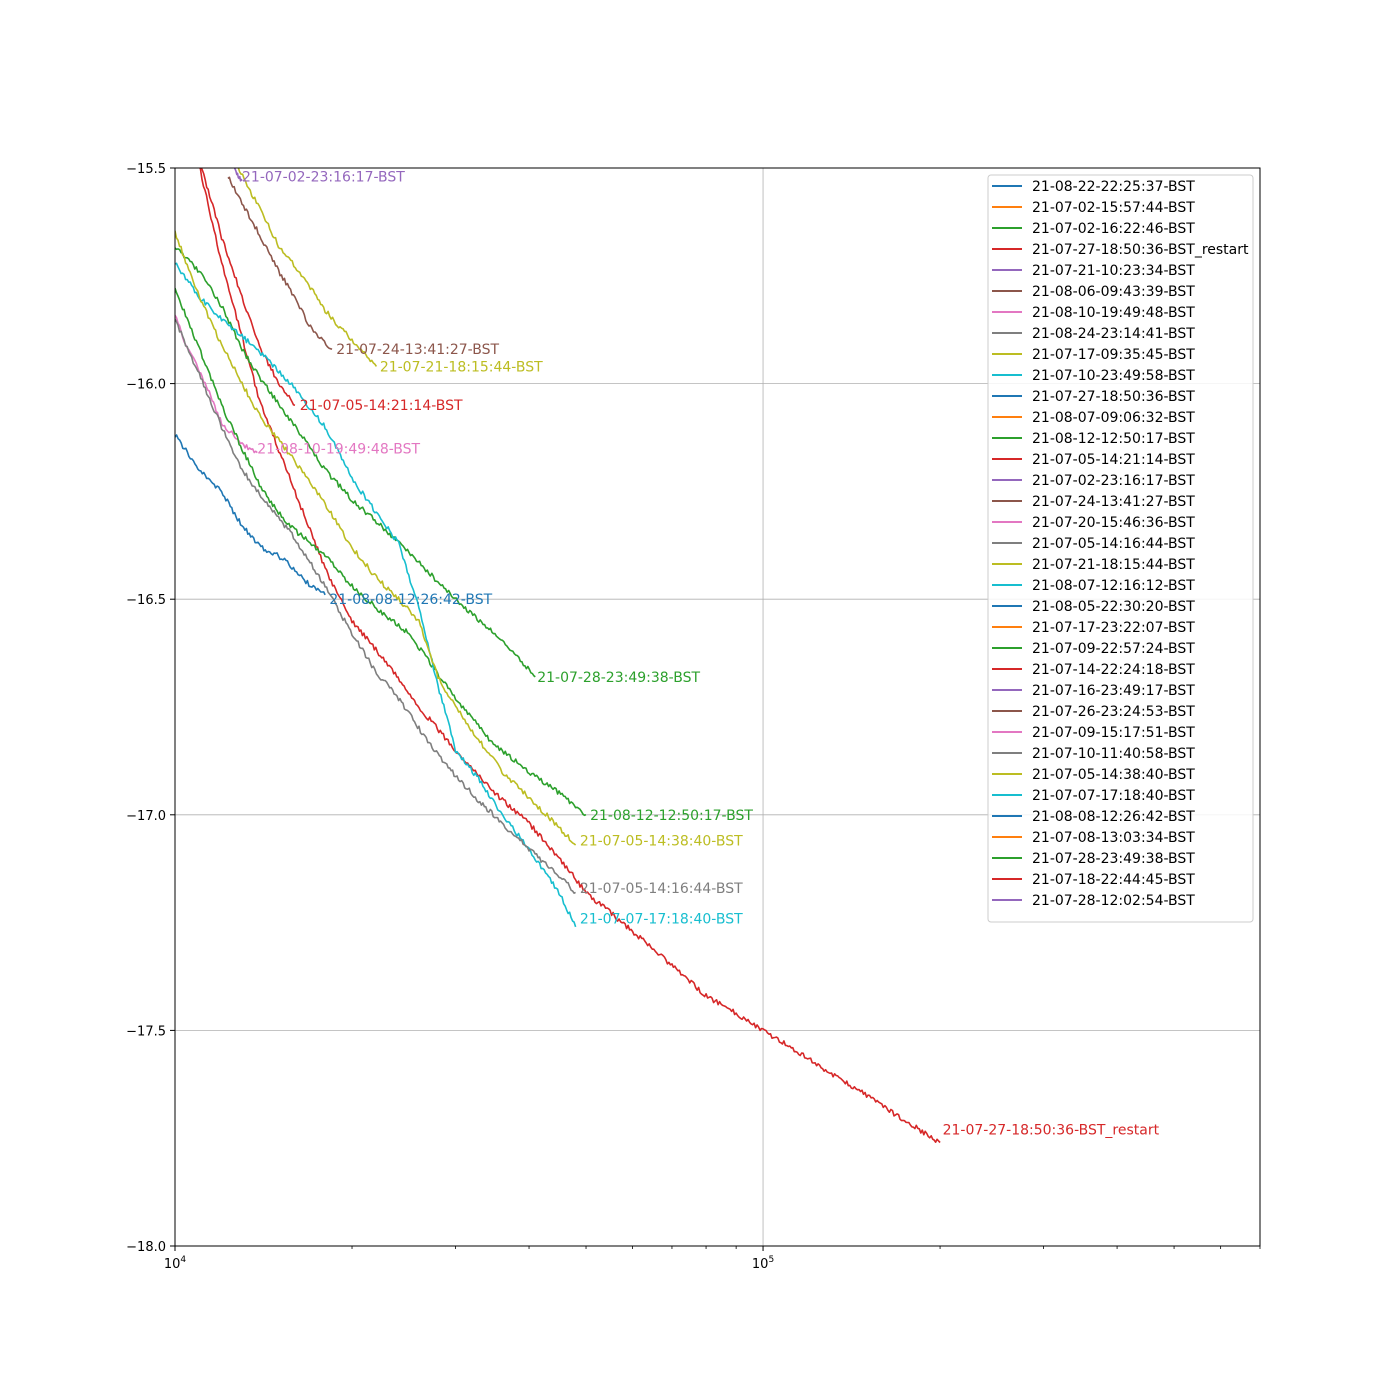 The height and width of the screenshot is (1400, 1400). Describe the element at coordinates (1113, 628) in the screenshot. I see `legend-entry-label: 21-07-17-23:22:07-BST` at that location.